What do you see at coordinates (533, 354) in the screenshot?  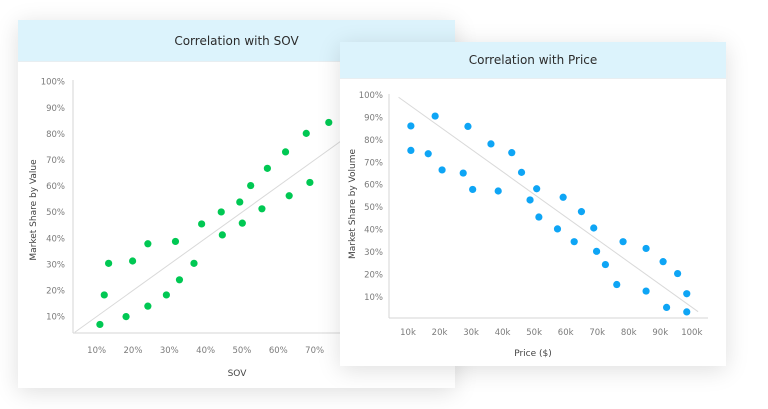 I see `price-x-axis-title: Price ($)` at bounding box center [533, 354].